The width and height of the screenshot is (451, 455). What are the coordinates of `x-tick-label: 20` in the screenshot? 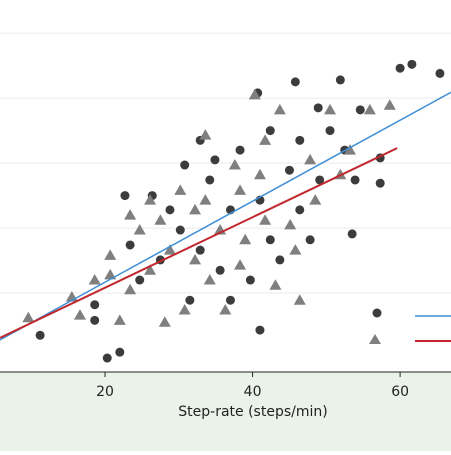 It's located at (105, 392).